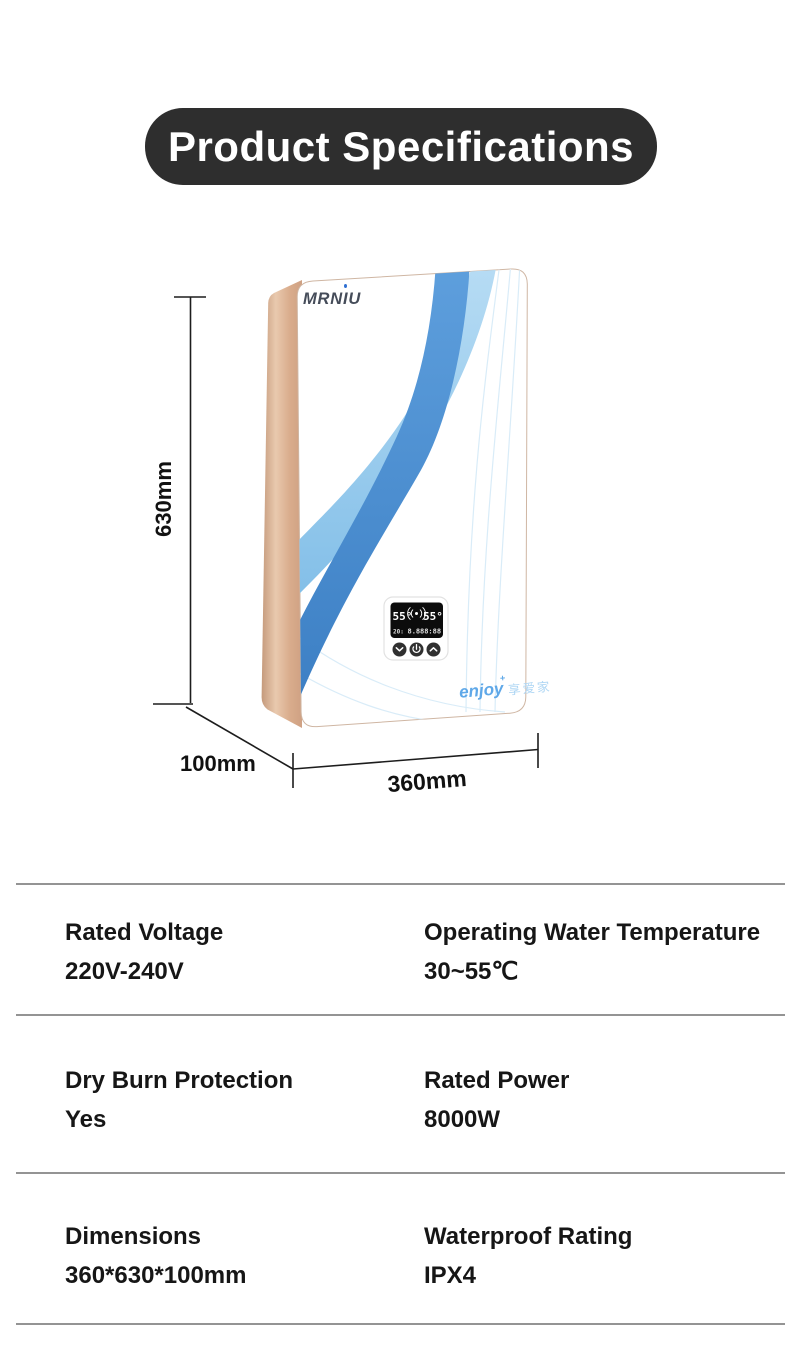 This screenshot has height=1362, width=800. I want to click on spec-dry-burn-protection: Dry Burn Protection Yes, so click(179, 1100).